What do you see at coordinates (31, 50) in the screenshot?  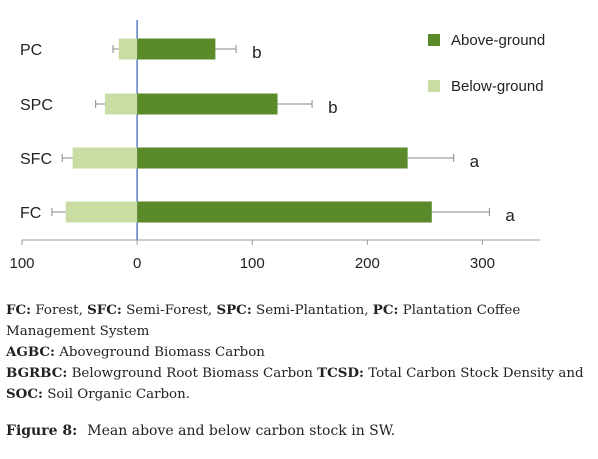 I see `category-label: PC` at bounding box center [31, 50].